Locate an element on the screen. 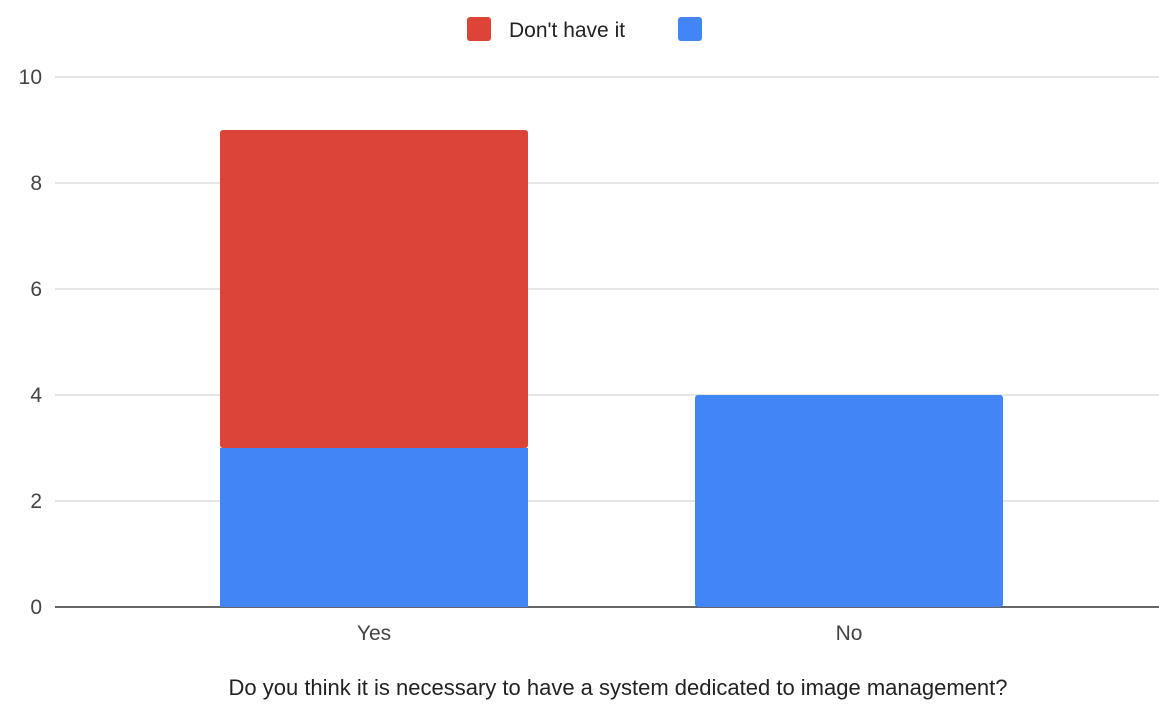  x-category-label: No is located at coordinates (849, 633).